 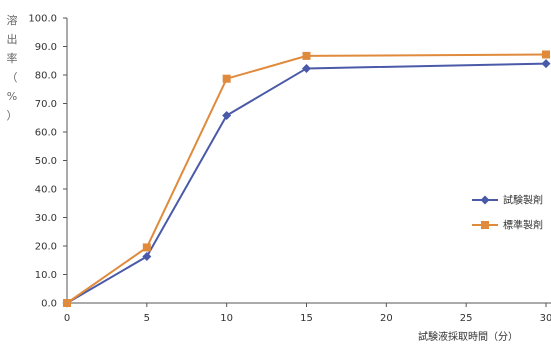 What do you see at coordinates (46, 190) in the screenshot?
I see `y-tick-label: 40.0` at bounding box center [46, 190].